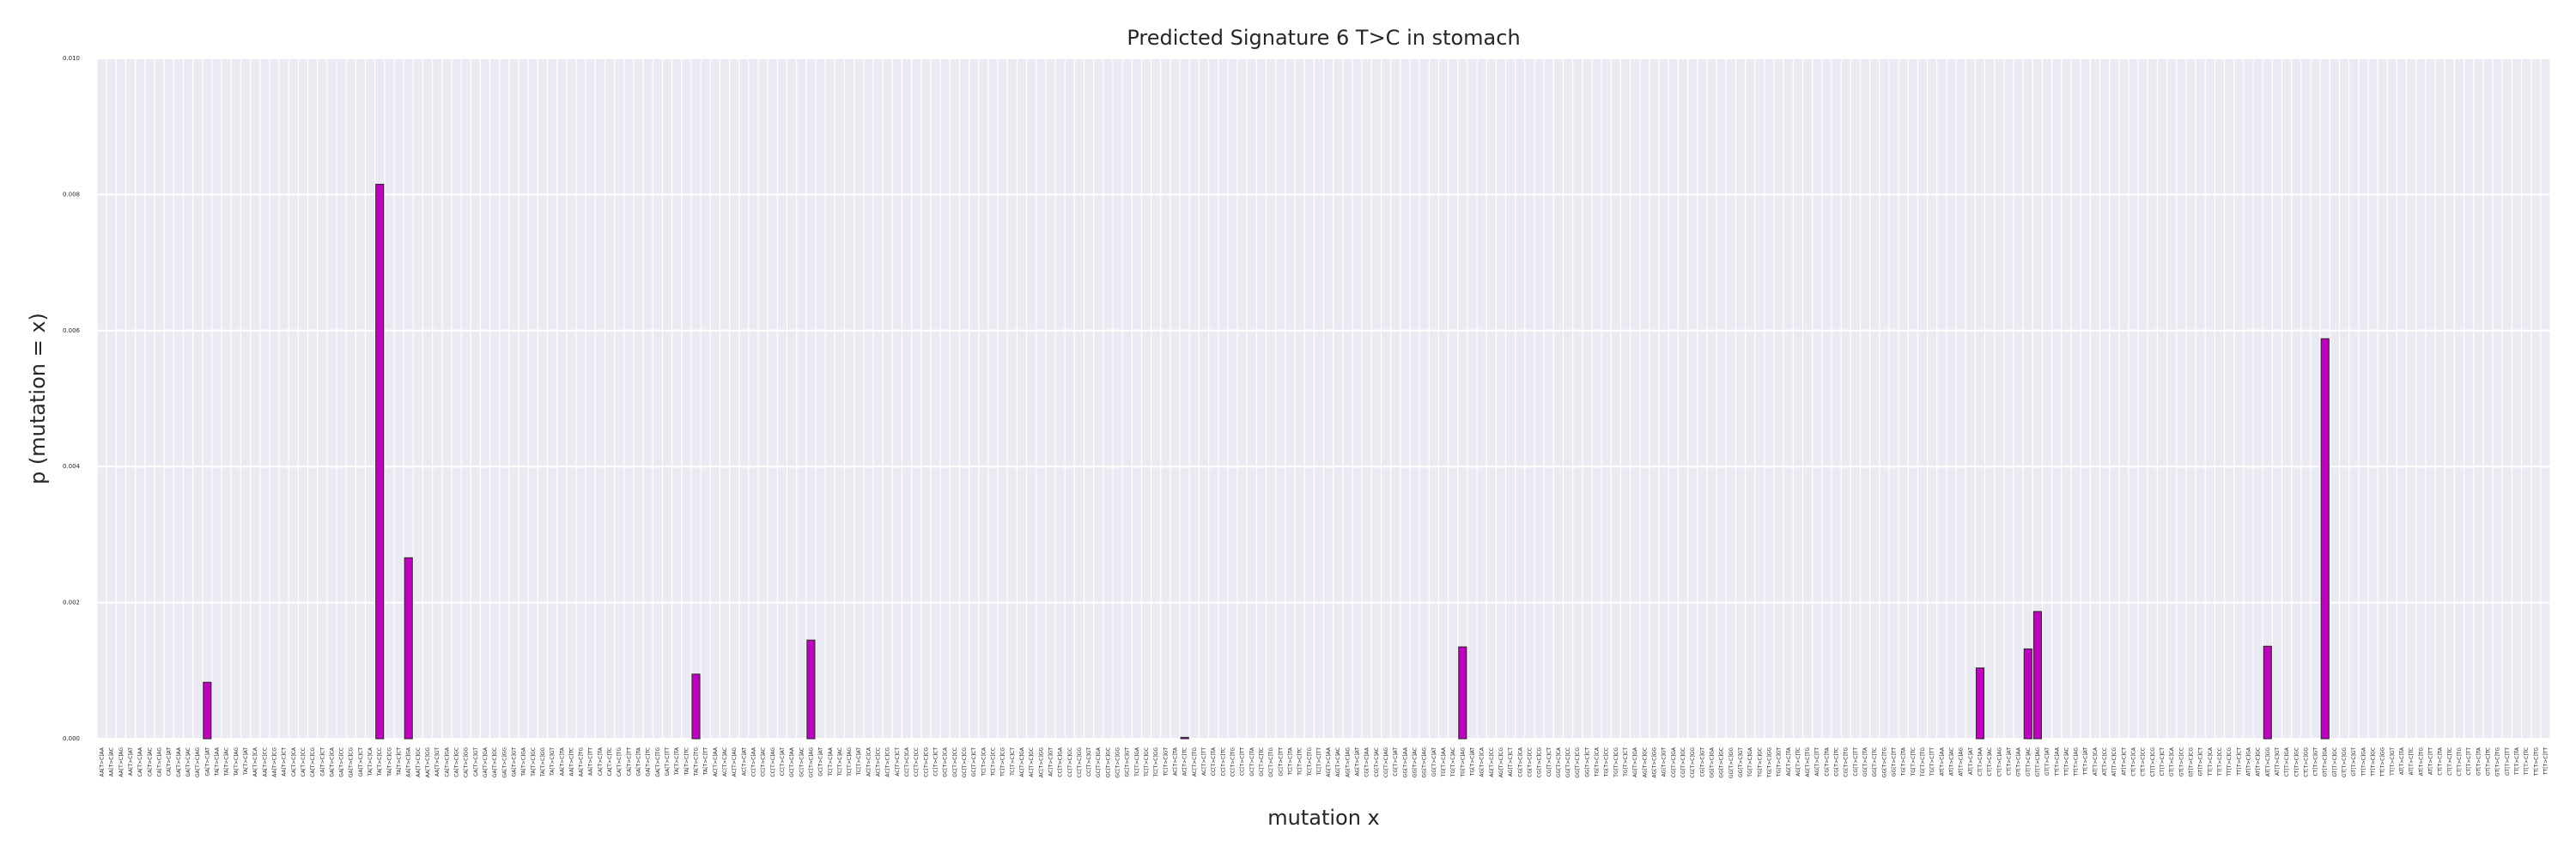 The height and width of the screenshot is (859, 2576). What do you see at coordinates (984, 761) in the screenshot?
I see `x-tick-label: TC[T>C]CA` at bounding box center [984, 761].